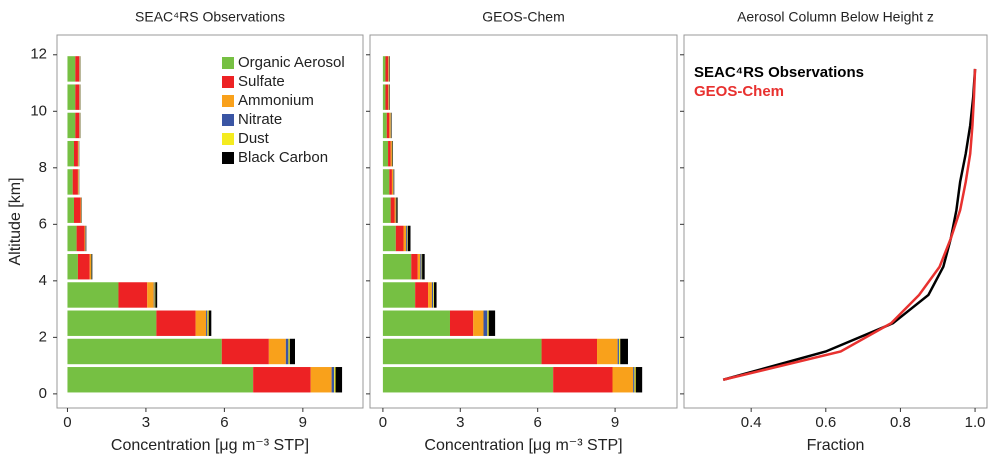 This screenshot has height=456, width=988. Describe the element at coordinates (751, 422) in the screenshot. I see `x-tick-label: 0.4` at that location.